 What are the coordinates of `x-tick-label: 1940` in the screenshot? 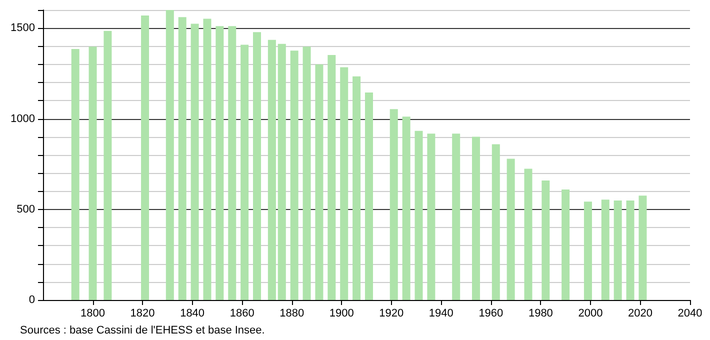 It's located at (441, 314).